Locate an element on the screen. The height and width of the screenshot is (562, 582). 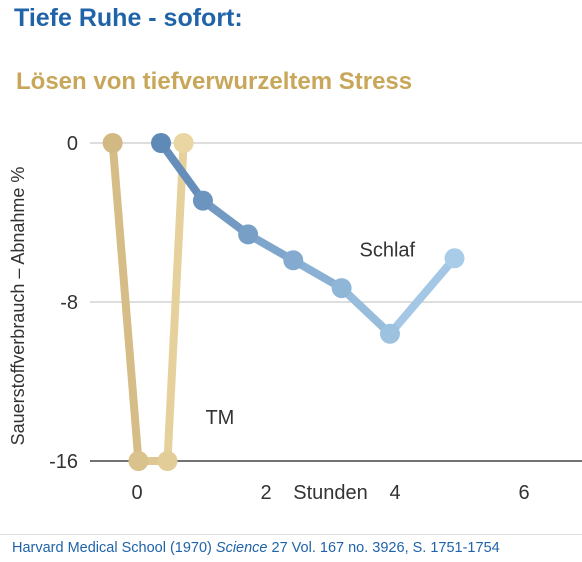
series-label: Schlaf is located at coordinates (388, 250).